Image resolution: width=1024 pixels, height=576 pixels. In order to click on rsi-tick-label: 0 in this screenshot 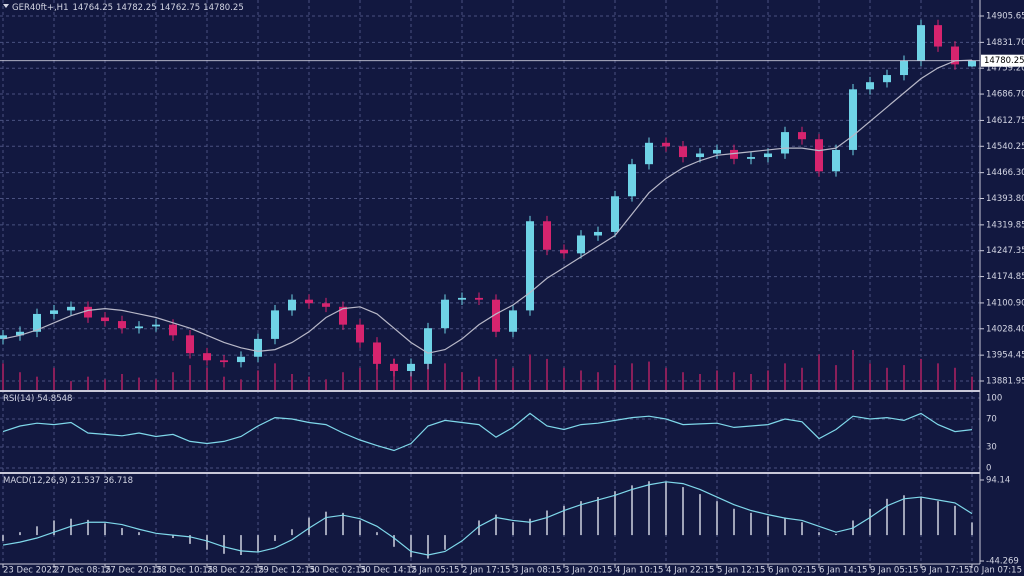, I will do `click(988, 469)`.